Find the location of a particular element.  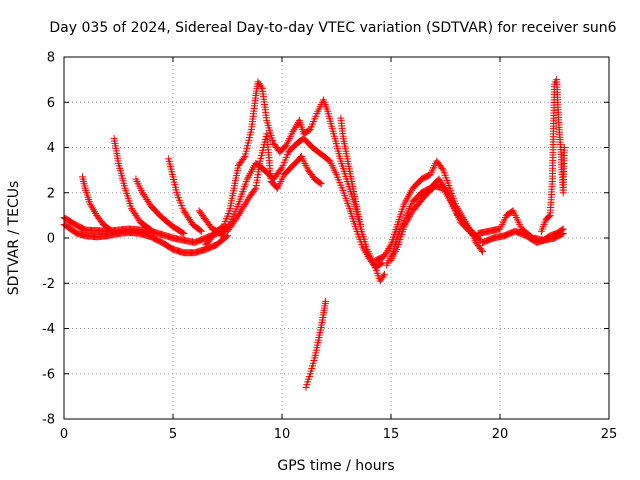

y-tick-label: 4 is located at coordinates (51, 148).